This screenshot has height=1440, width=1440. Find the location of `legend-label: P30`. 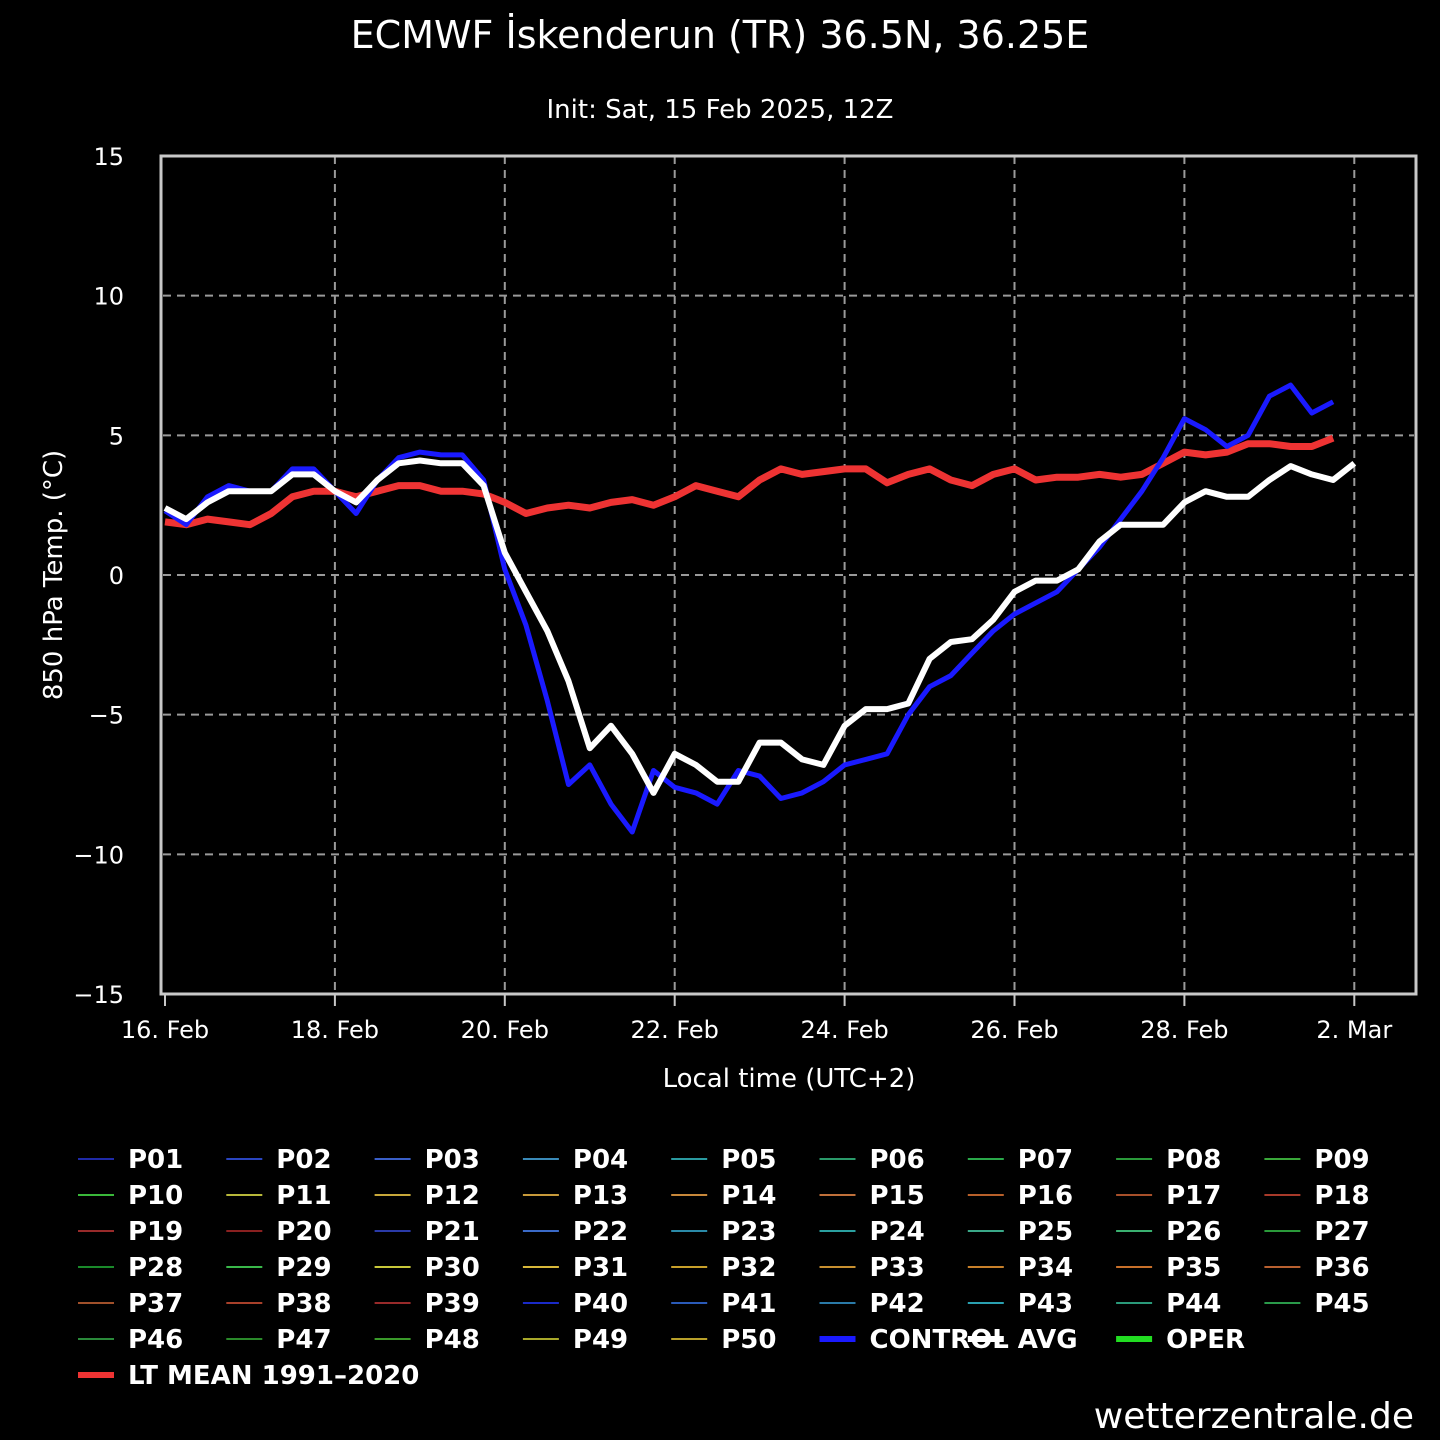

legend-label: P30 is located at coordinates (452, 1268).